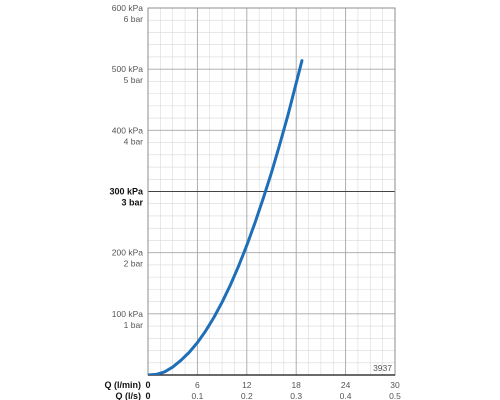 This screenshot has width=500, height=400. I want to click on y-tick-label-bar: 1 bar, so click(134, 325).